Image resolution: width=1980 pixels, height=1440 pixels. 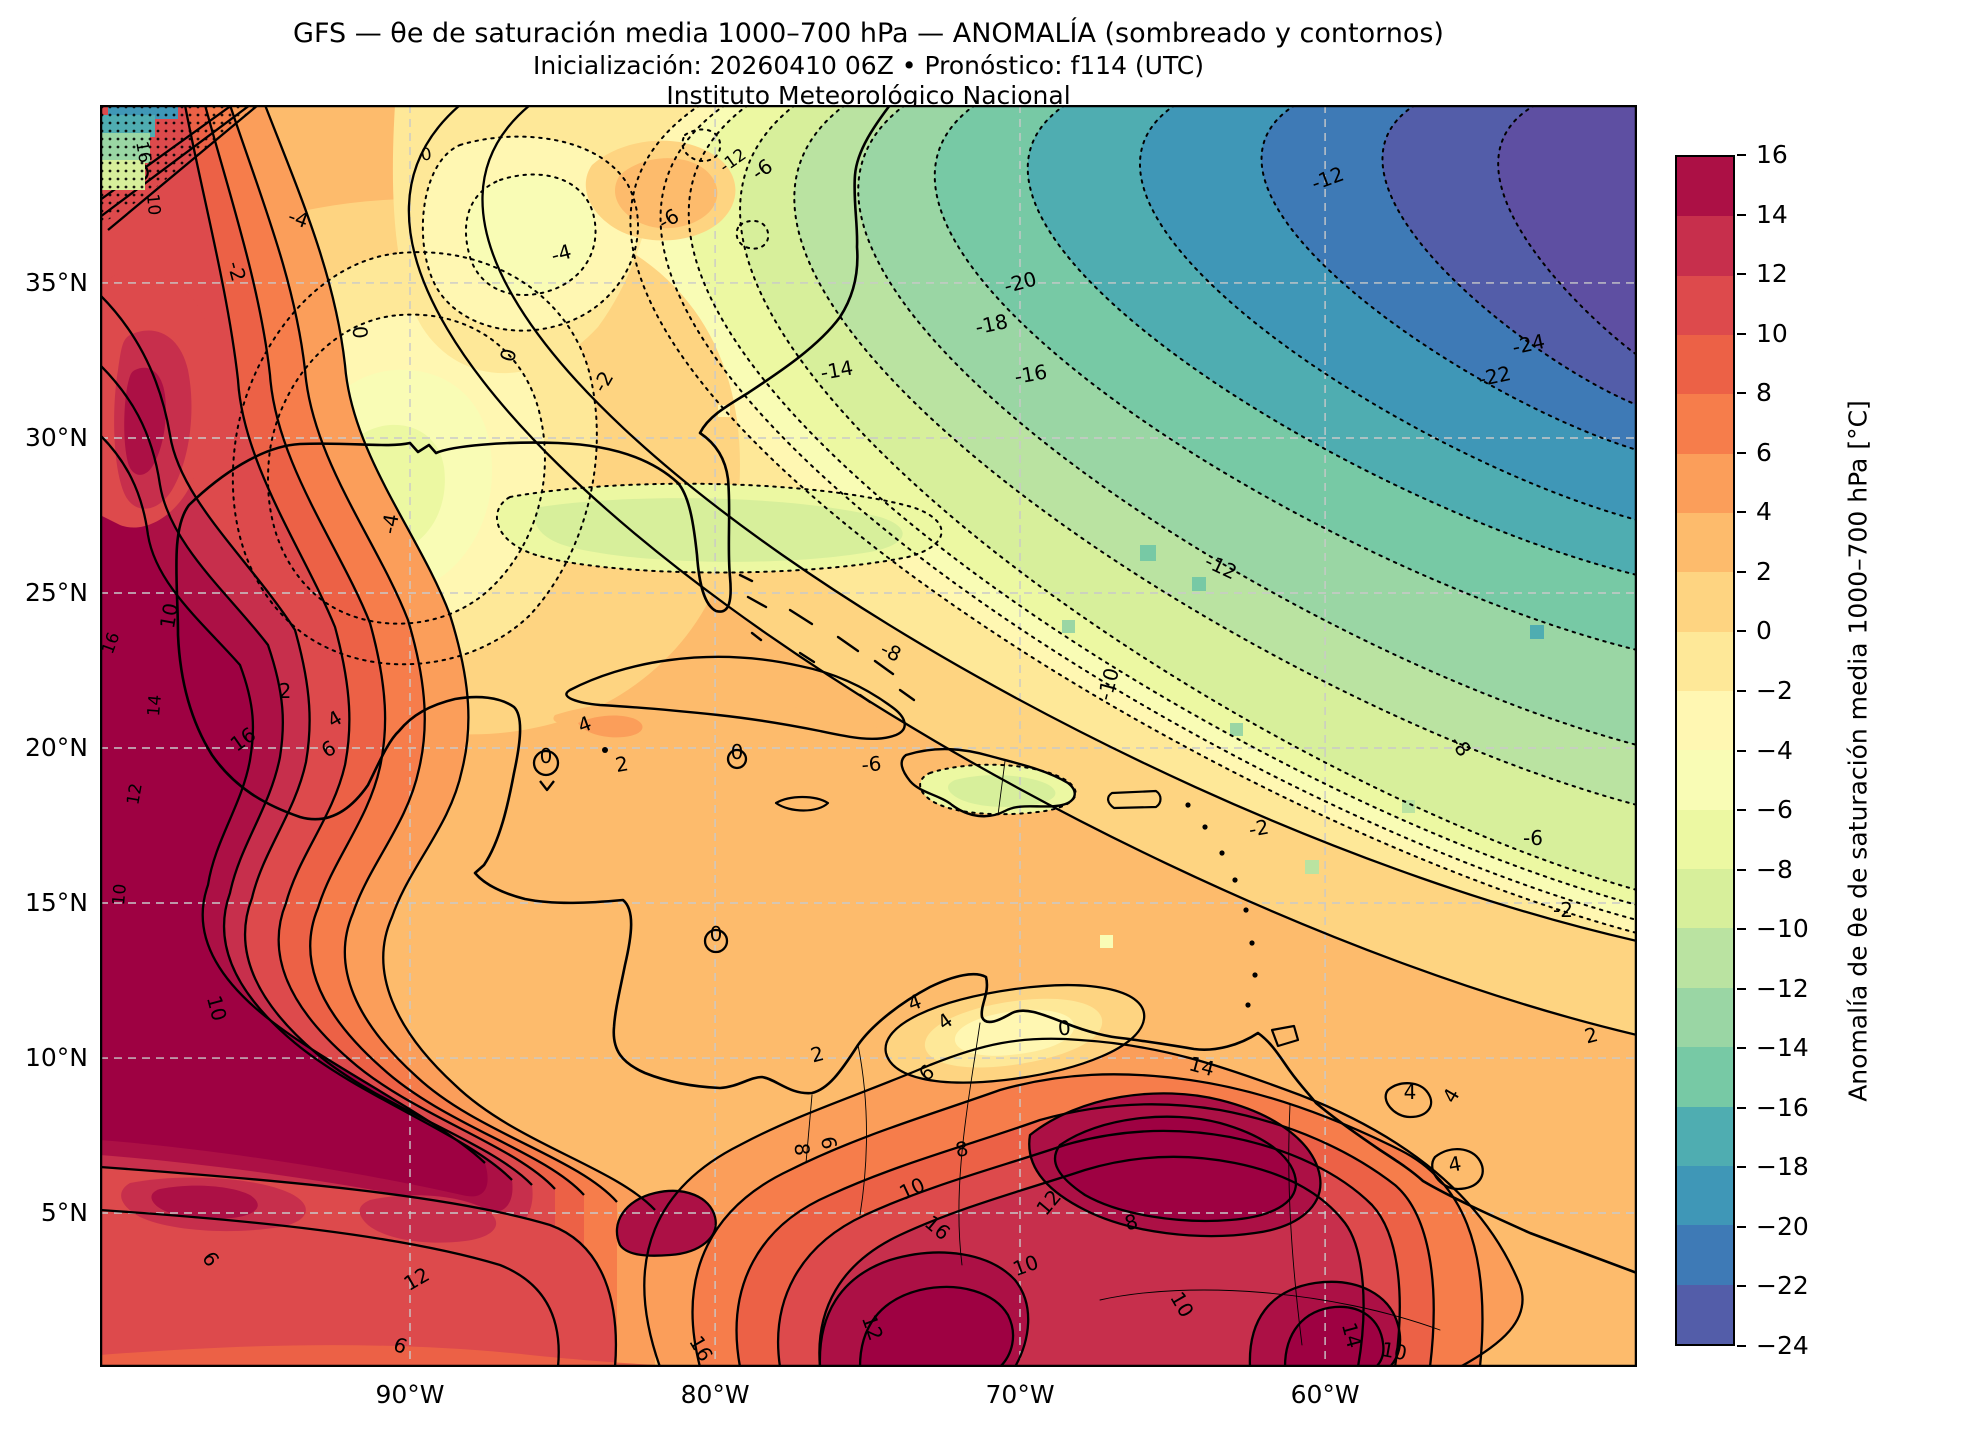 What do you see at coordinates (1772, 274) in the screenshot?
I see `colorbar-tick-label: 12` at bounding box center [1772, 274].